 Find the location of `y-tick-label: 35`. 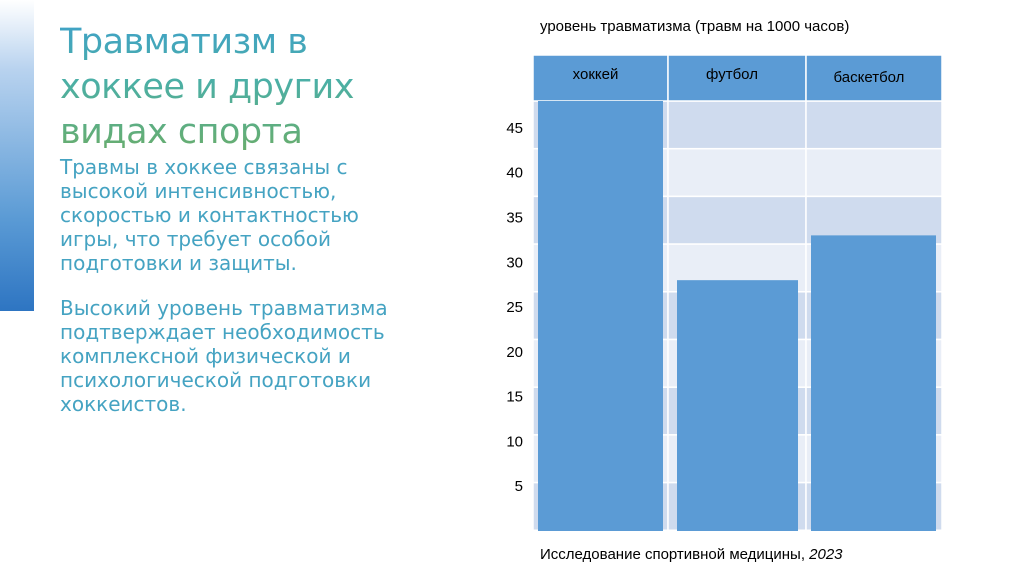

y-tick-label: 35 is located at coordinates (514, 217).